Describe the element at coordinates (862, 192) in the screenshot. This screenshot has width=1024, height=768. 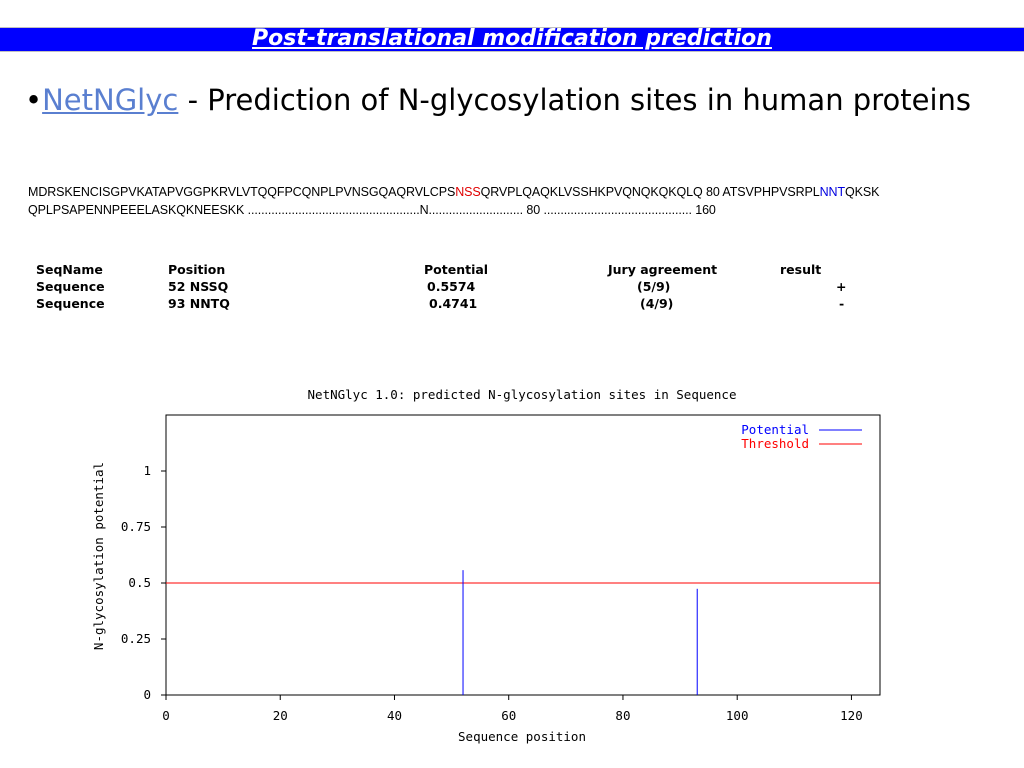
I see `sequence-text: QKSK` at that location.